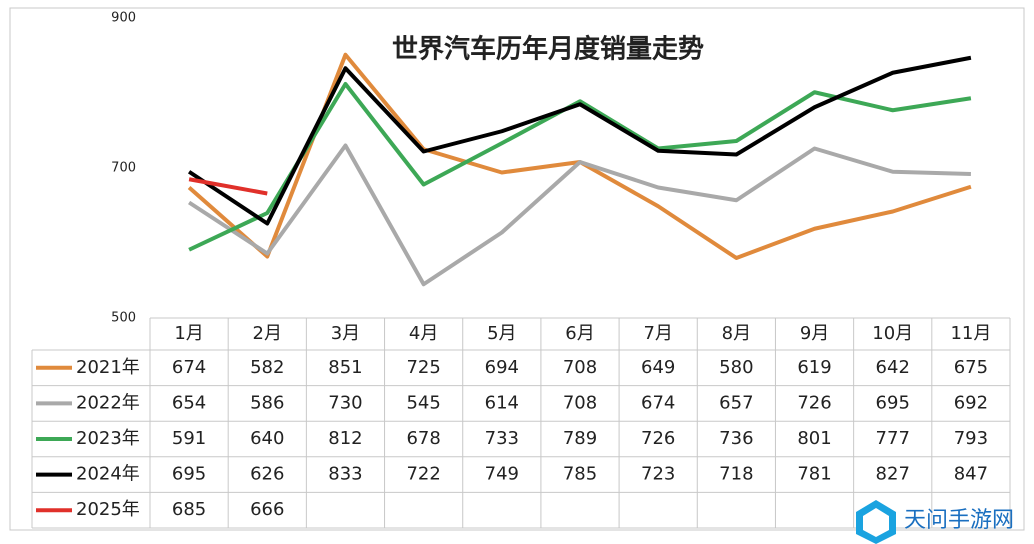 This screenshot has height=544, width=1034. Describe the element at coordinates (970, 333) in the screenshot. I see `x-tick-label: 11月` at that location.